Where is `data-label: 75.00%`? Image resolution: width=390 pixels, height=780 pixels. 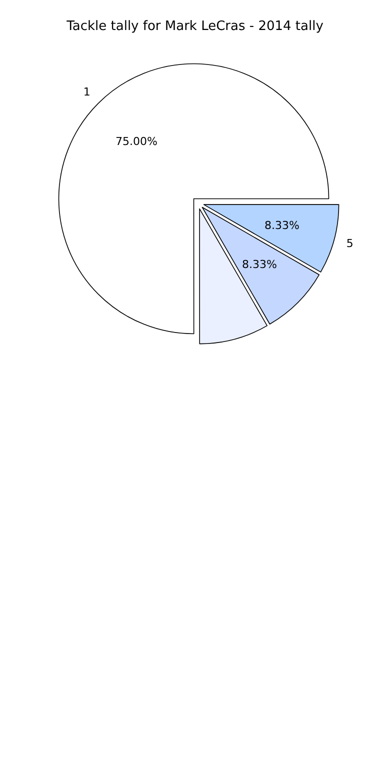
data-label: 75.00% is located at coordinates (136, 141).